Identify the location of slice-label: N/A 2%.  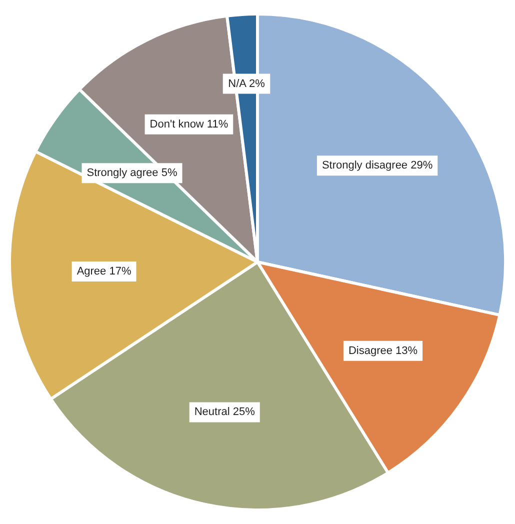
(247, 84).